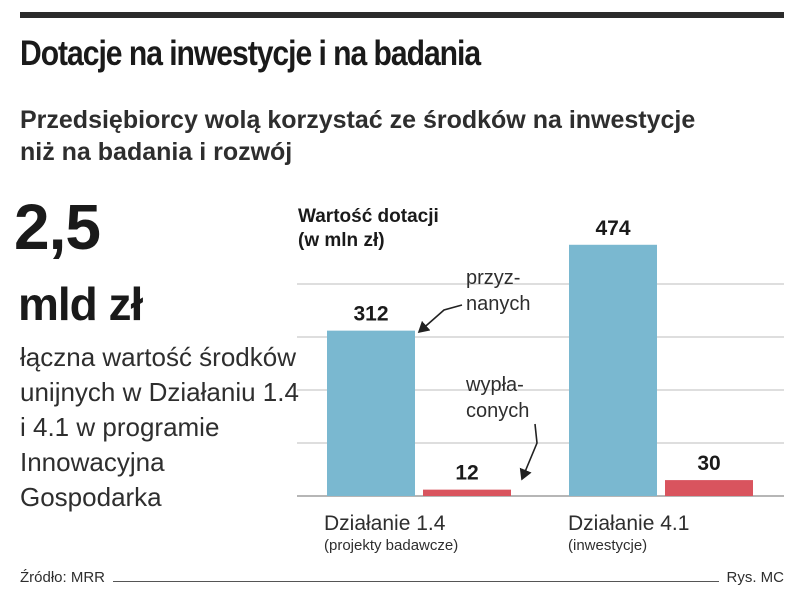 This screenshot has height=591, width=805. Describe the element at coordinates (391, 545) in the screenshot. I see `category-sublabel-1: (projekty badawcze)` at that location.